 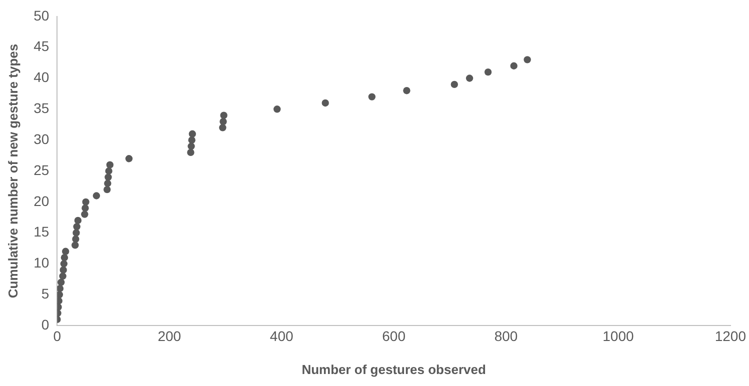 What do you see at coordinates (12, 171) in the screenshot?
I see `y-axis-title: Cumulative number of new gesture types` at bounding box center [12, 171].